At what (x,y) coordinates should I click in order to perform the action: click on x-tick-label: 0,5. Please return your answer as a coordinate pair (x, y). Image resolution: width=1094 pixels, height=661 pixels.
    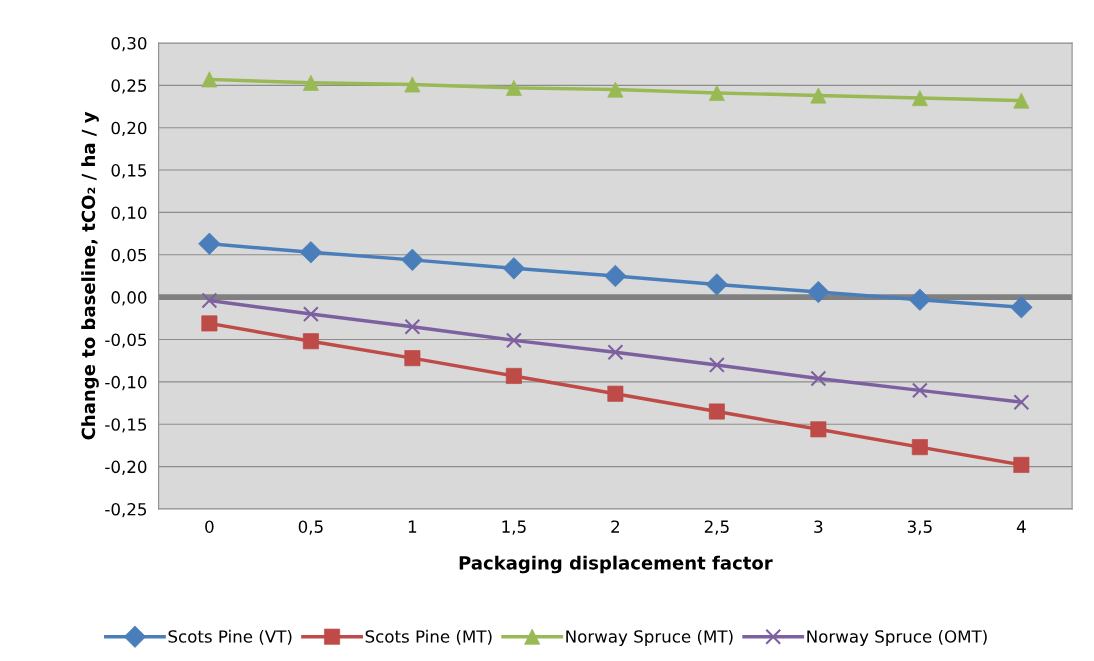
    Looking at the image, I should click on (310, 527).